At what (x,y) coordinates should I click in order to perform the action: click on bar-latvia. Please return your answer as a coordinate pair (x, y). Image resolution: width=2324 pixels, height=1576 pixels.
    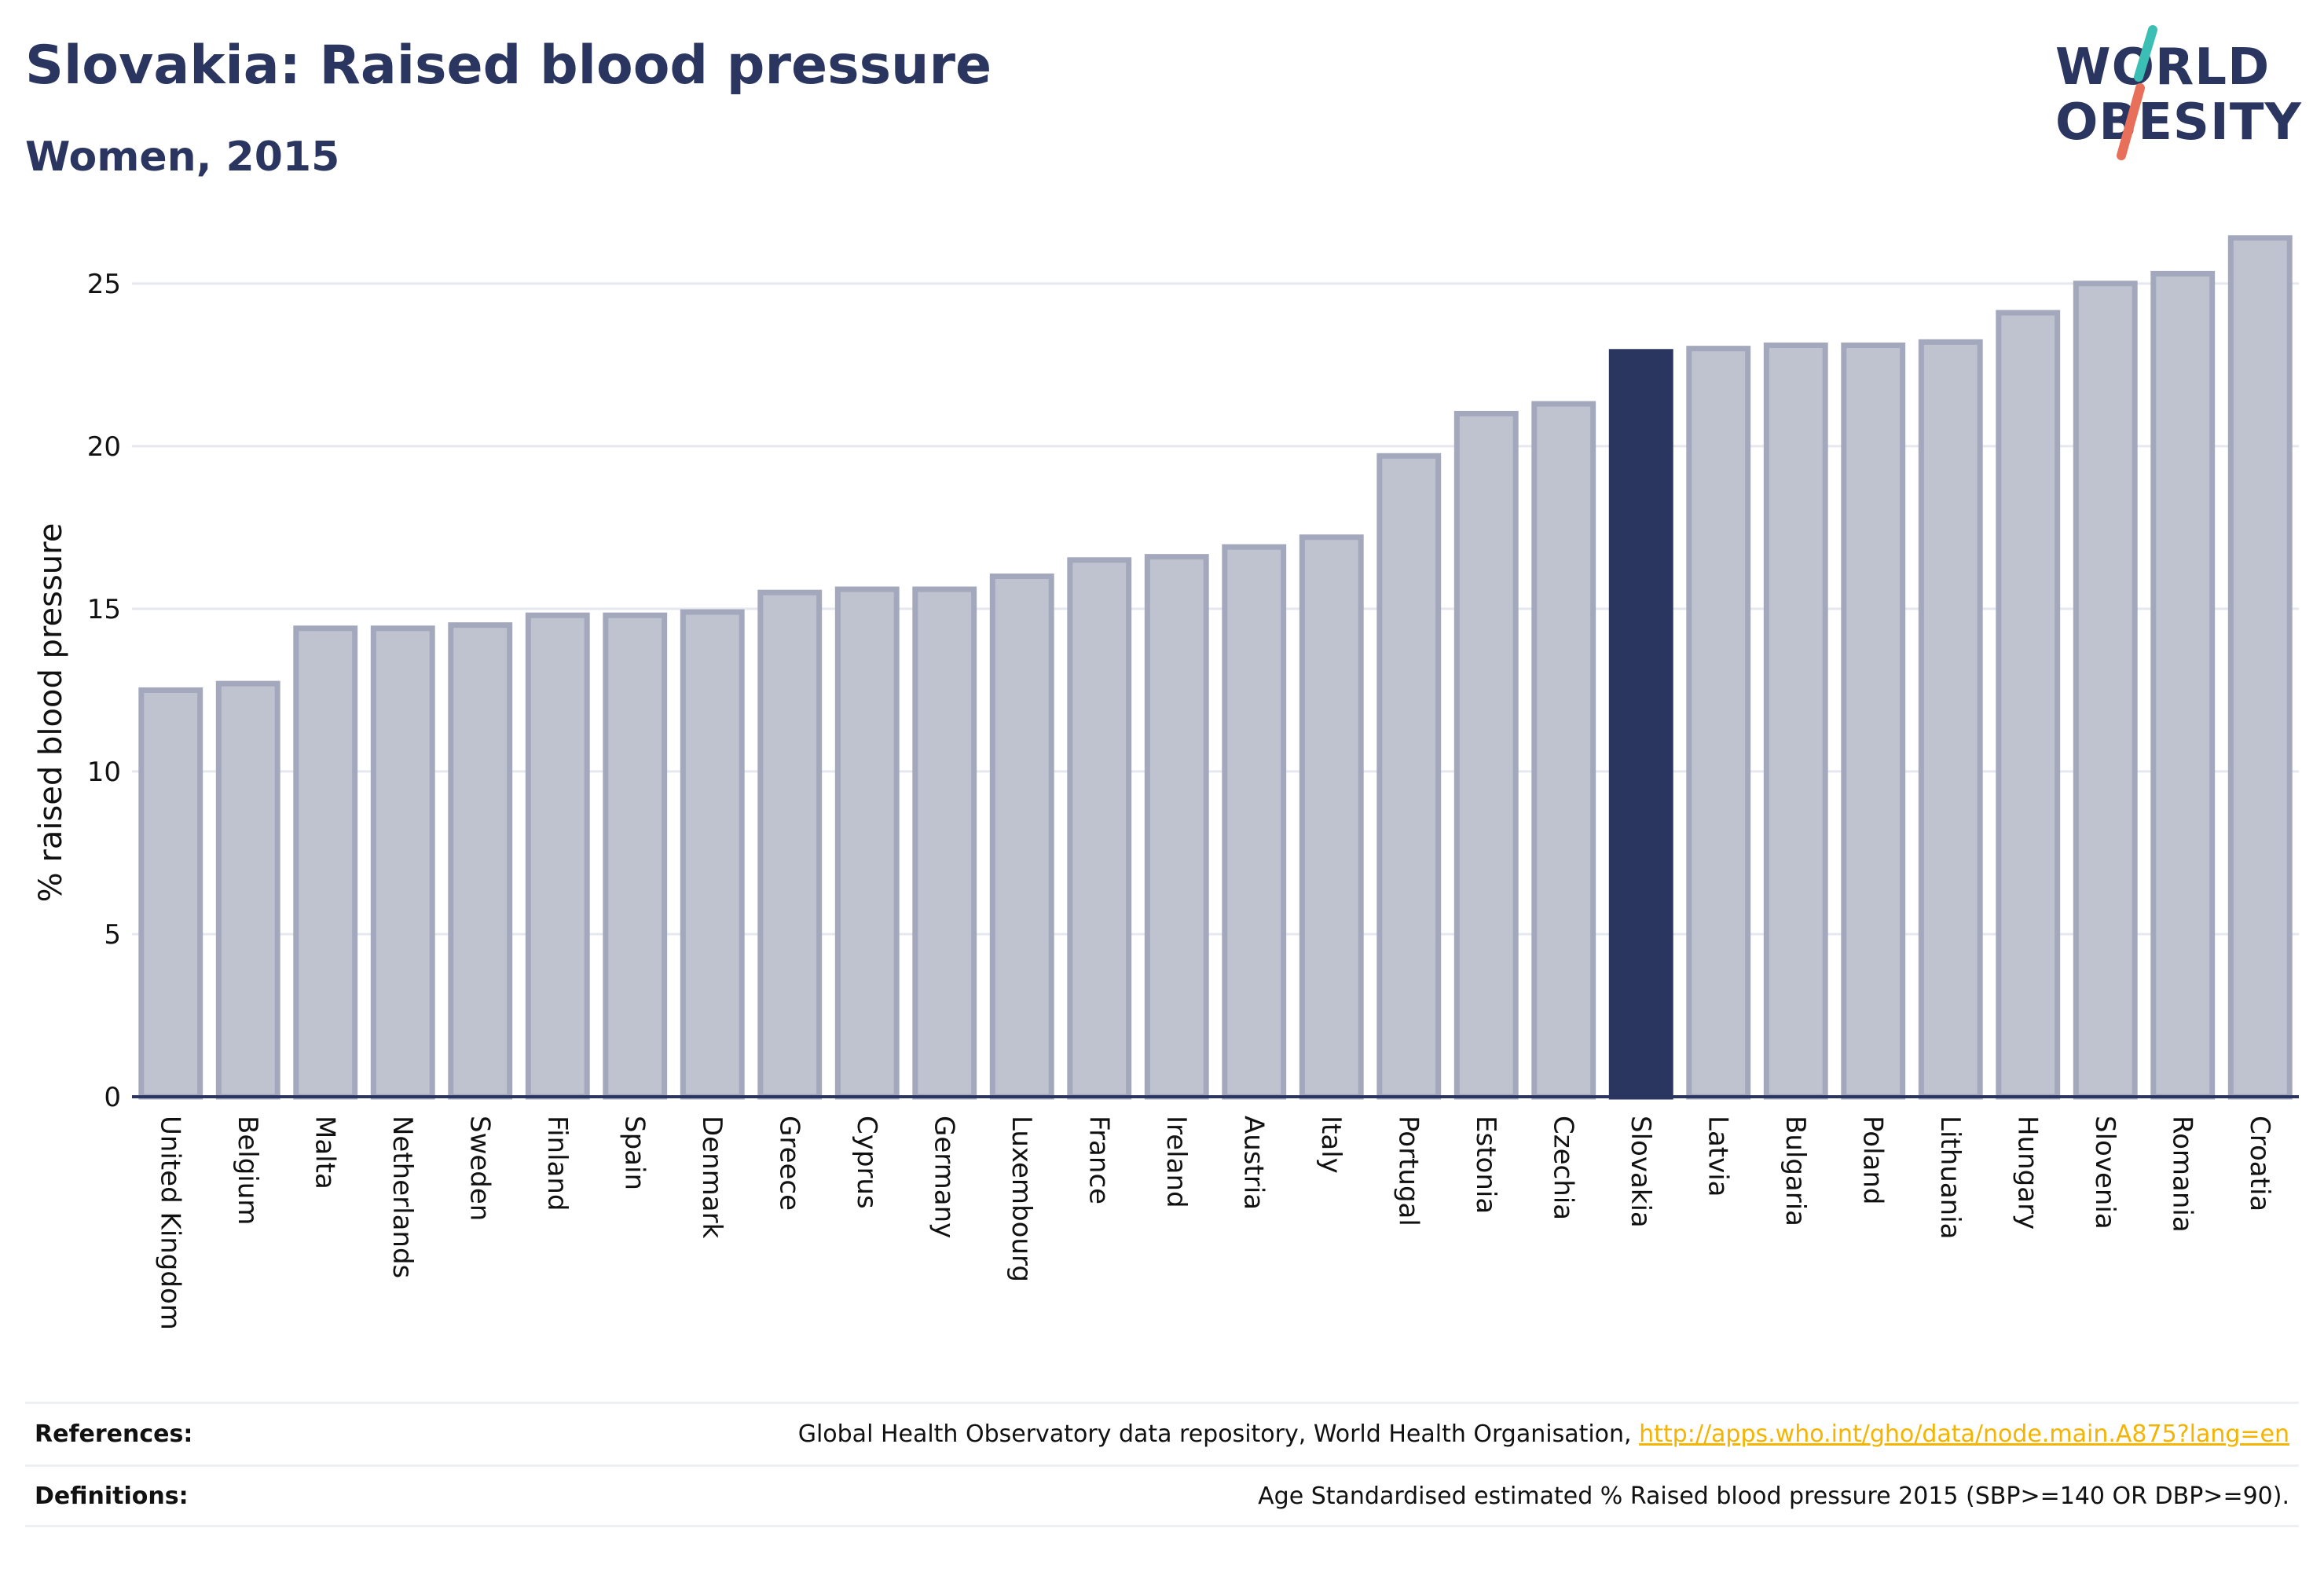
    Looking at the image, I should click on (1718, 723).